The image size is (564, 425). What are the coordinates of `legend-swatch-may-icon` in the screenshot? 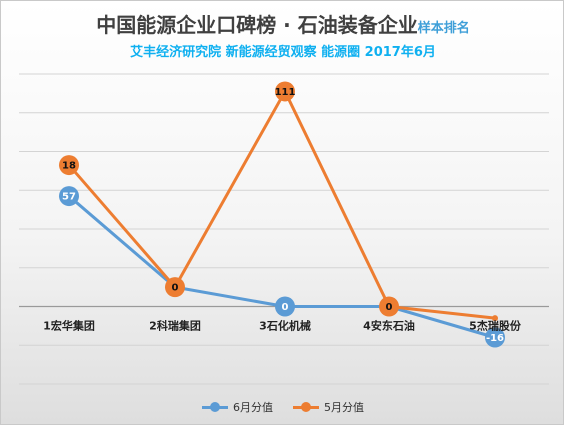 It's located at (306, 407).